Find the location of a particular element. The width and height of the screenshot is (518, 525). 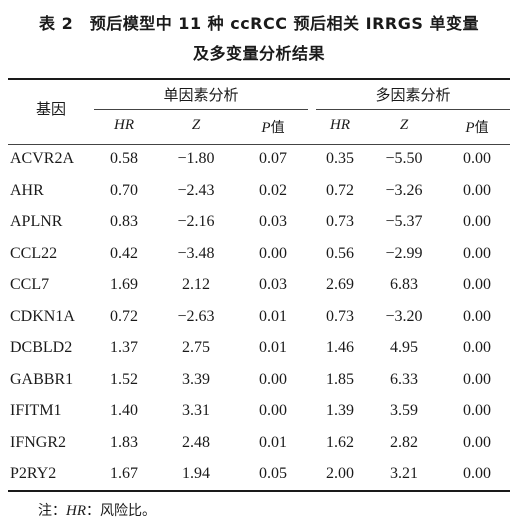

multi-z-cell: 4.95 is located at coordinates (404, 347).